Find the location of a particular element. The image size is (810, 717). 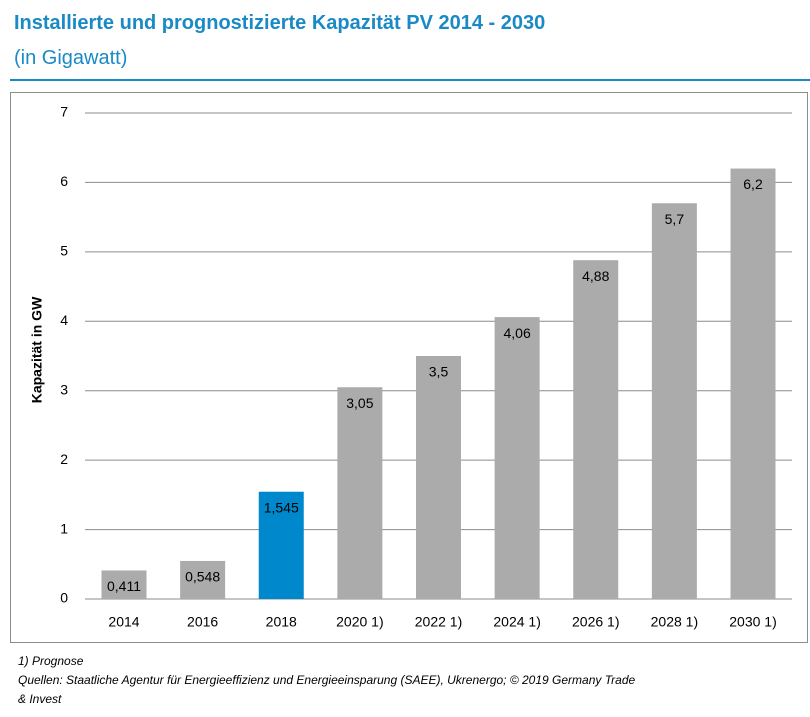

y-tick-label: 7 is located at coordinates (64, 112).